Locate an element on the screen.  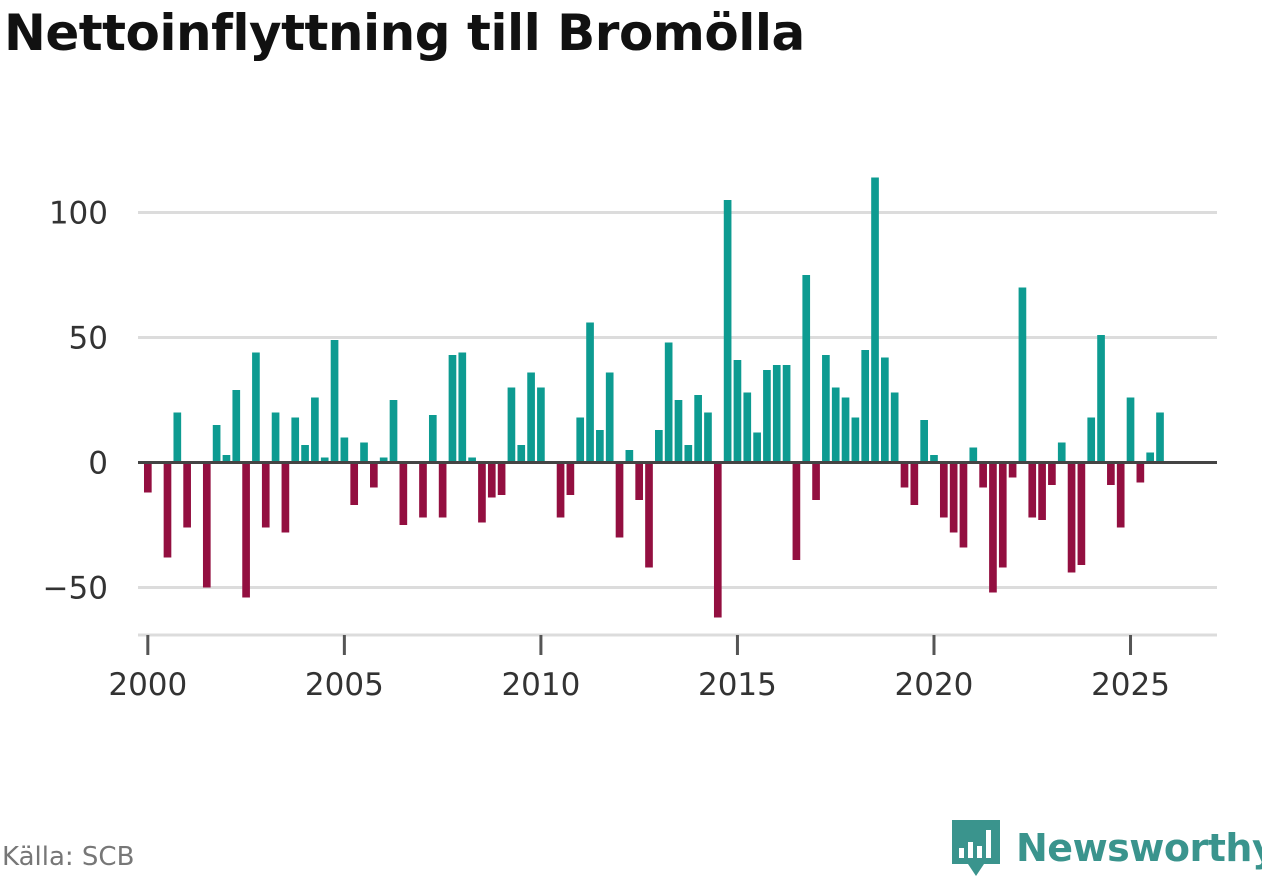
source-note: Källa: SCB is located at coordinates (68, 857).